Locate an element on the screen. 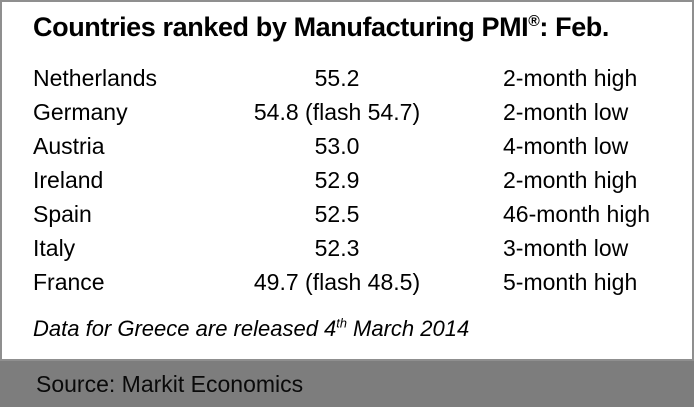  table-row: Austria 53.0 4-month low is located at coordinates (347, 146).